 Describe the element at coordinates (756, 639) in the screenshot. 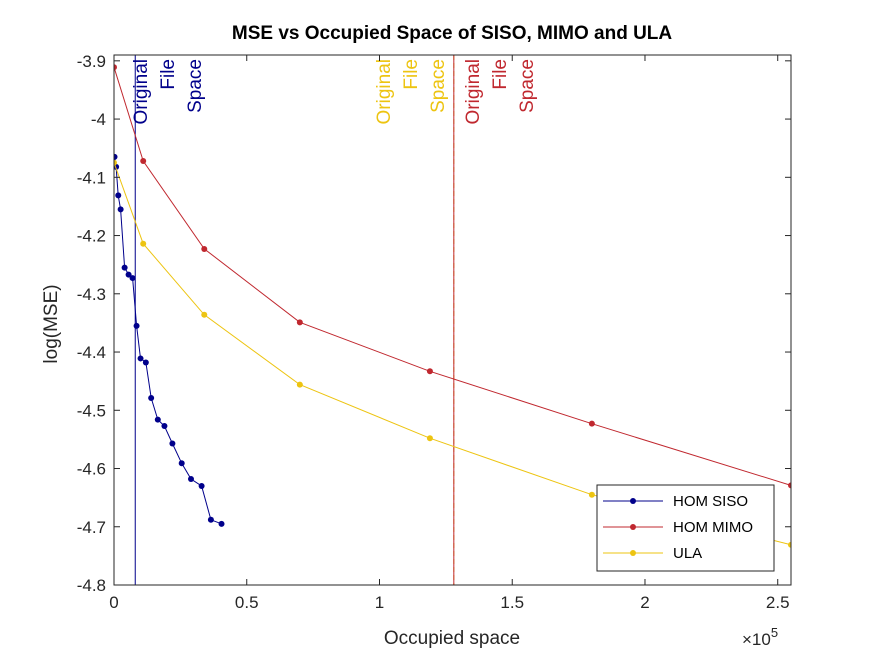

I see `x-exponent-base: ×10` at that location.